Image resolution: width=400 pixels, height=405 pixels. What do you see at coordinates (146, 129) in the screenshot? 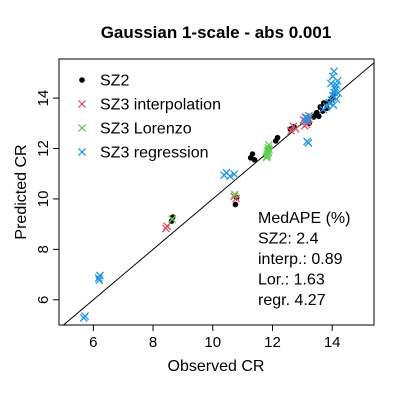
I see `legend-label: SZ3 Lorenzo` at bounding box center [146, 129].